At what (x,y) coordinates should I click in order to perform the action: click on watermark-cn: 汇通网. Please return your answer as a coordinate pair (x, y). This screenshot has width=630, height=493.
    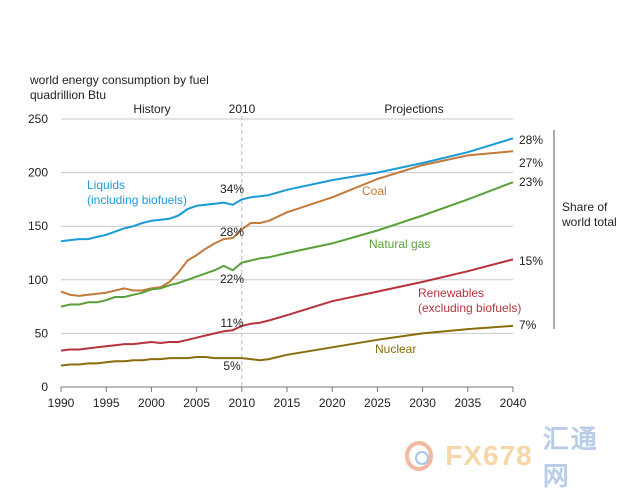
    Looking at the image, I should click on (570, 457).